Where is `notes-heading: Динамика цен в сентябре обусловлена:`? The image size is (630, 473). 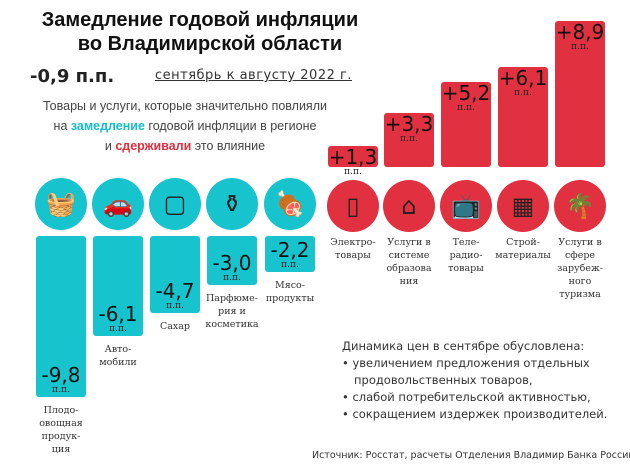
notes-heading: Динамика цен в сентябре обусловлена: is located at coordinates (463, 346).